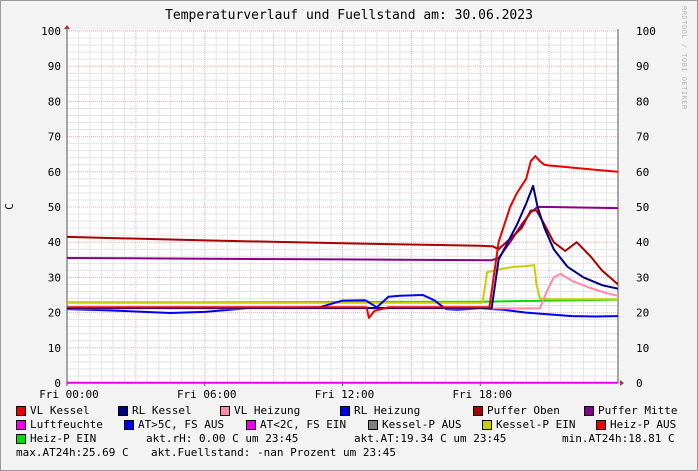  I want to click on legend-item-vl-kessel: VL Kessel, so click(67, 411).